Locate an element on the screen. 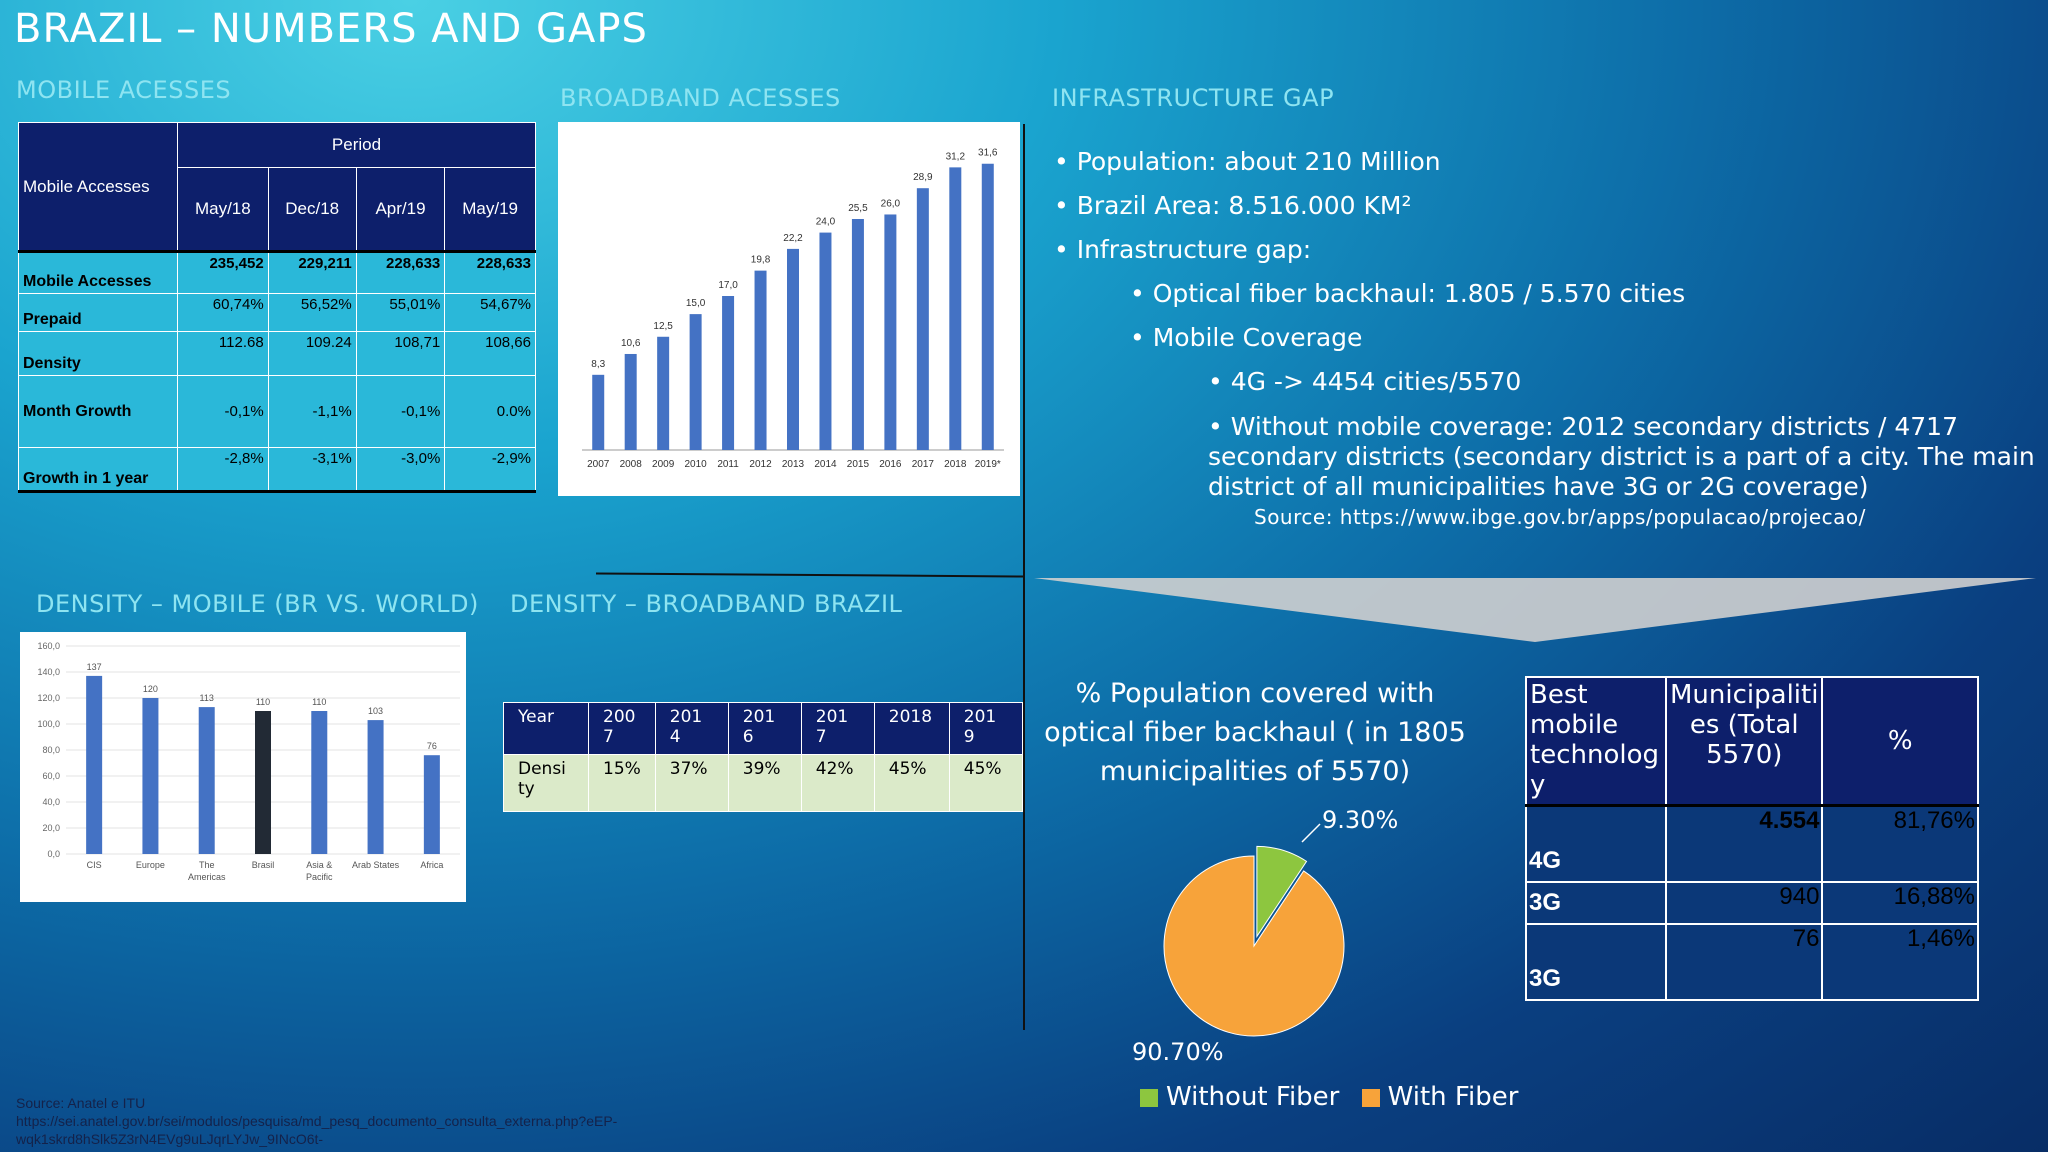 The image size is (2048, 1152). cell: 56,52% is located at coordinates (312, 312).